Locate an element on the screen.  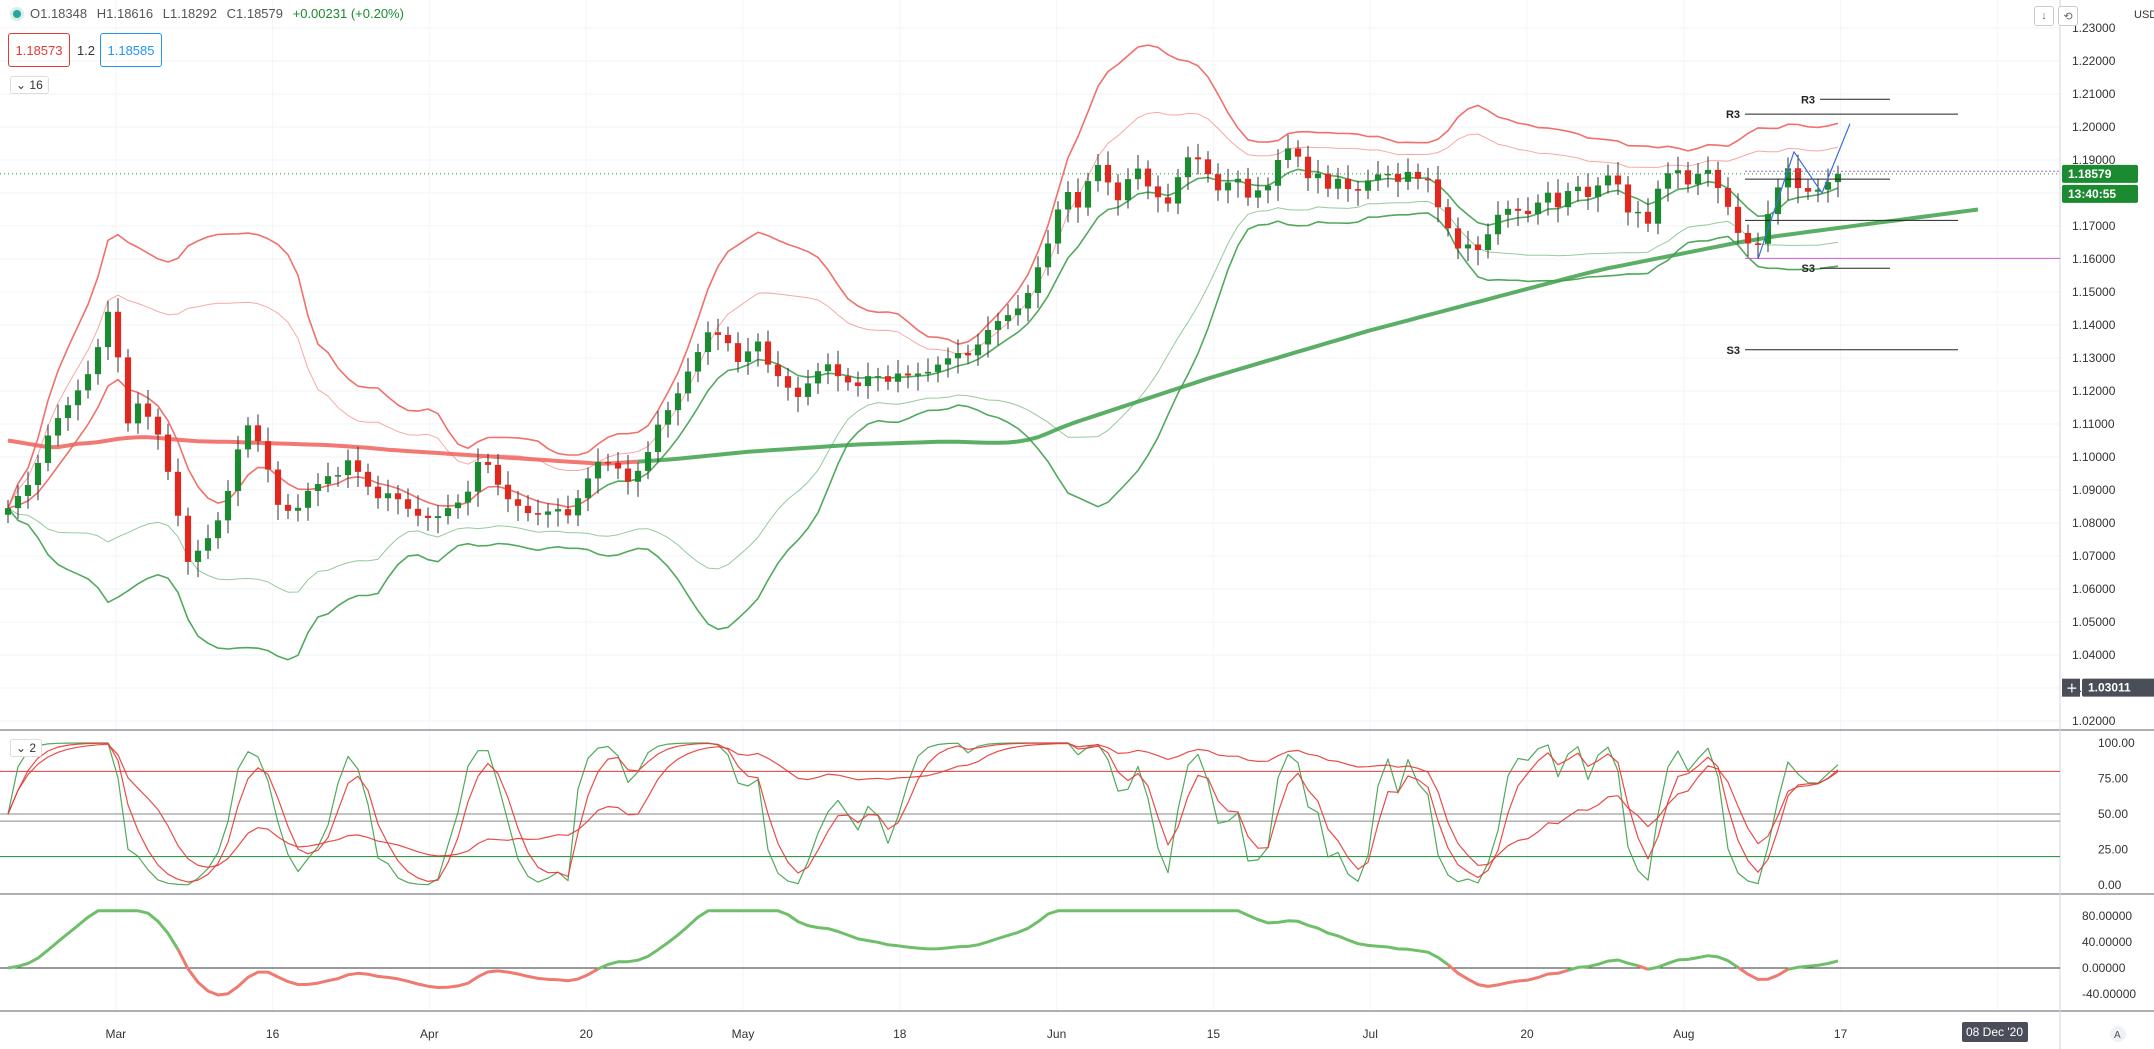
momentum-tick: -40.00000 is located at coordinates (2109, 994).